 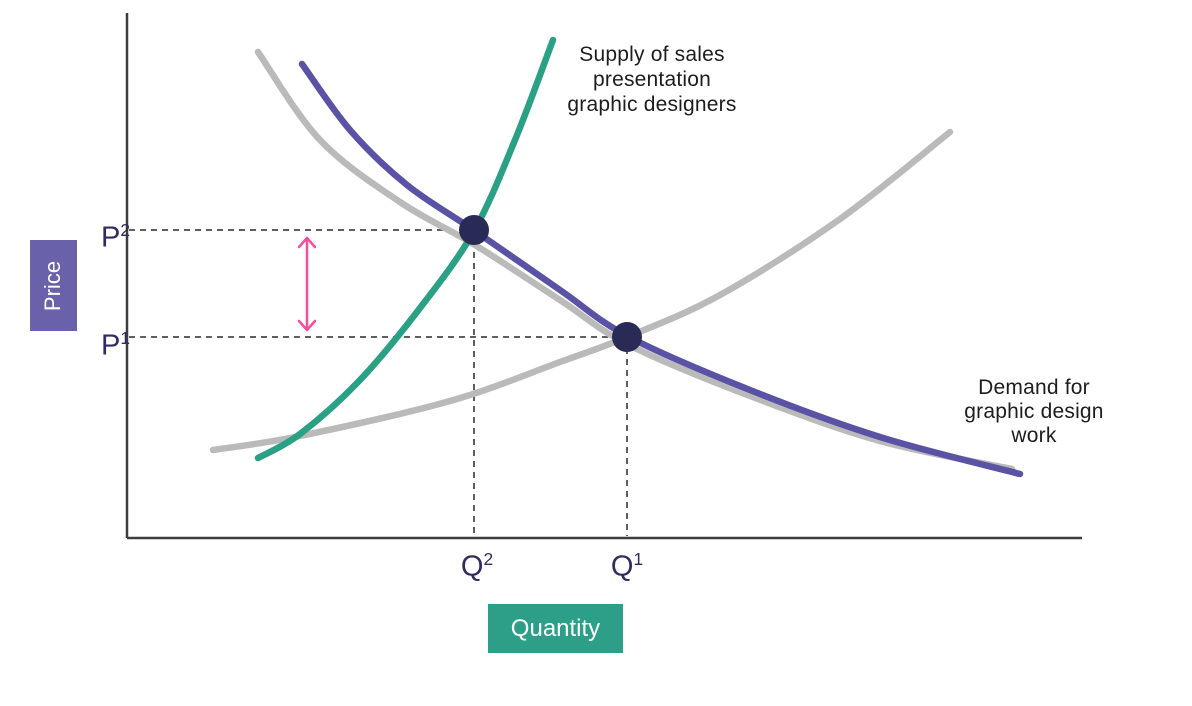 I want to click on supply-curve-label-line3: graphic designers, so click(x=652, y=104).